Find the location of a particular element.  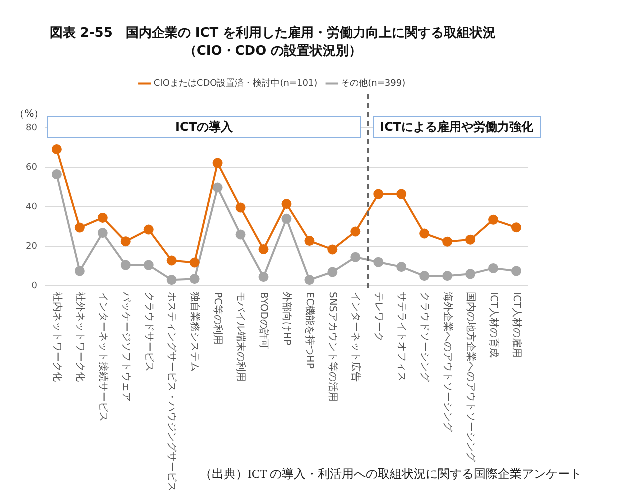

x-tick-label: PC等の利用 is located at coordinates (218, 319).